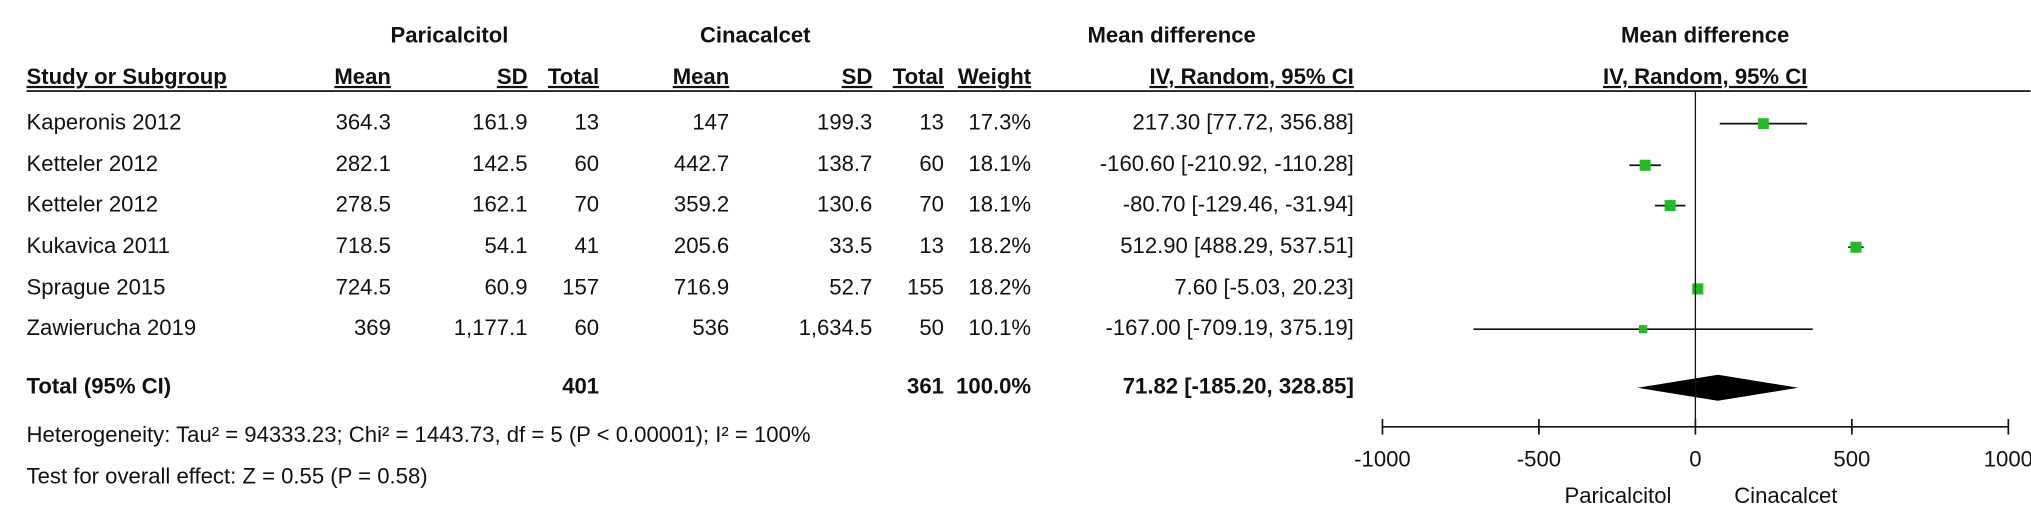 The image size is (2031, 527). Describe the element at coordinates (499, 121) in the screenshot. I see `table-cell: 161.9` at that location.